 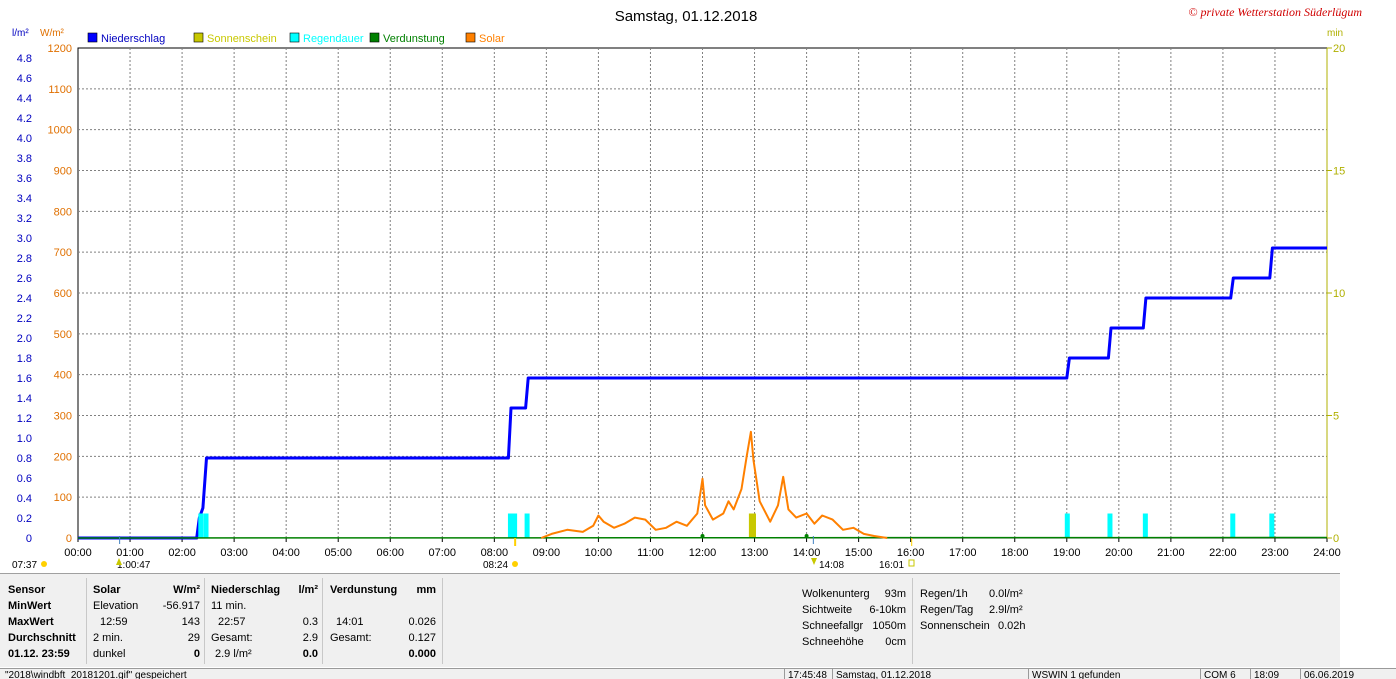 I want to click on solar-avg-label: 2 min., so click(x=108, y=638).